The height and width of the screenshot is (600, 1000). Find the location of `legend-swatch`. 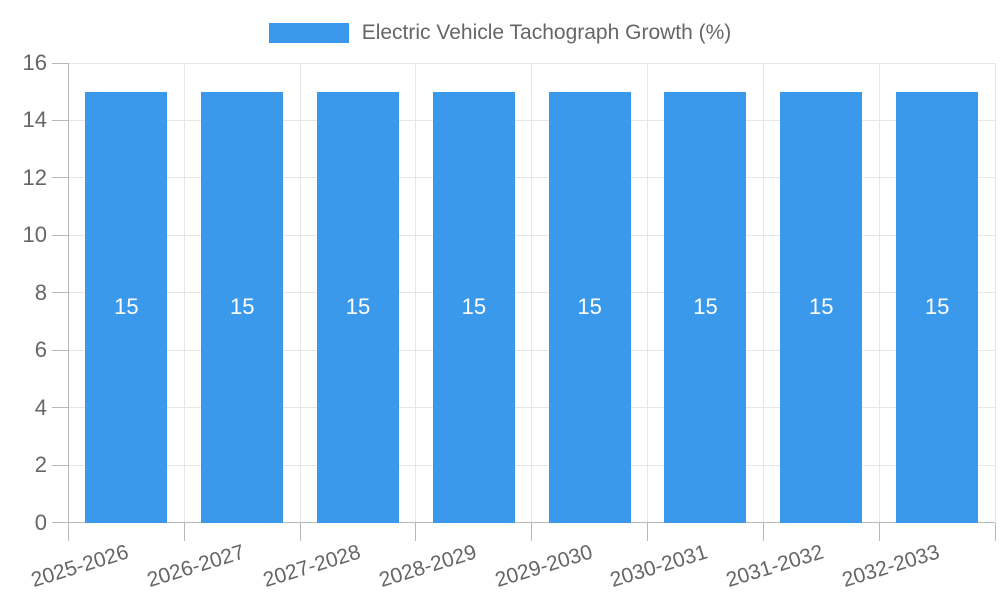

legend-swatch is located at coordinates (308, 33).